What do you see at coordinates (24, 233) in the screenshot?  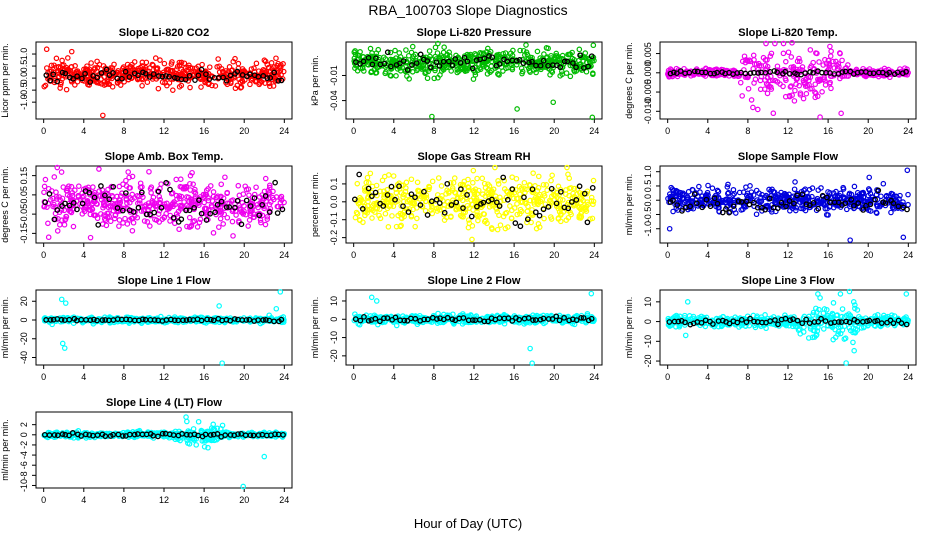 I see `y-tick-label: -0.15` at bounding box center [24, 233].